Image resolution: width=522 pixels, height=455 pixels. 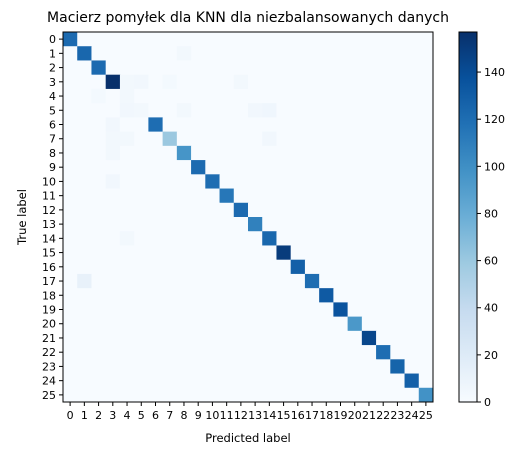 I want to click on y-tick-label: 22, so click(x=49, y=352).